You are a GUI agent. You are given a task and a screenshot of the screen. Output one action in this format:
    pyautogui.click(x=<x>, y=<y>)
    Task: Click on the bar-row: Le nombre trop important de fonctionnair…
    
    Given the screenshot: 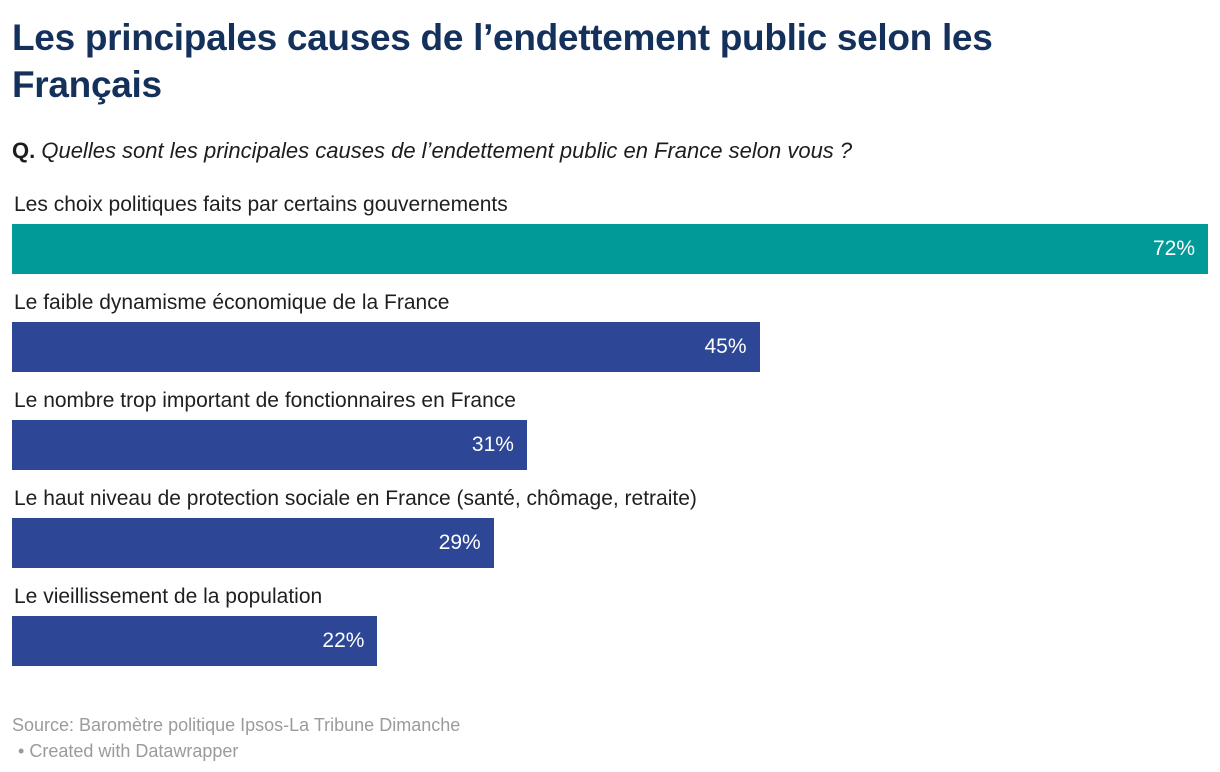 What is the action you would take?
    pyautogui.click(x=610, y=429)
    